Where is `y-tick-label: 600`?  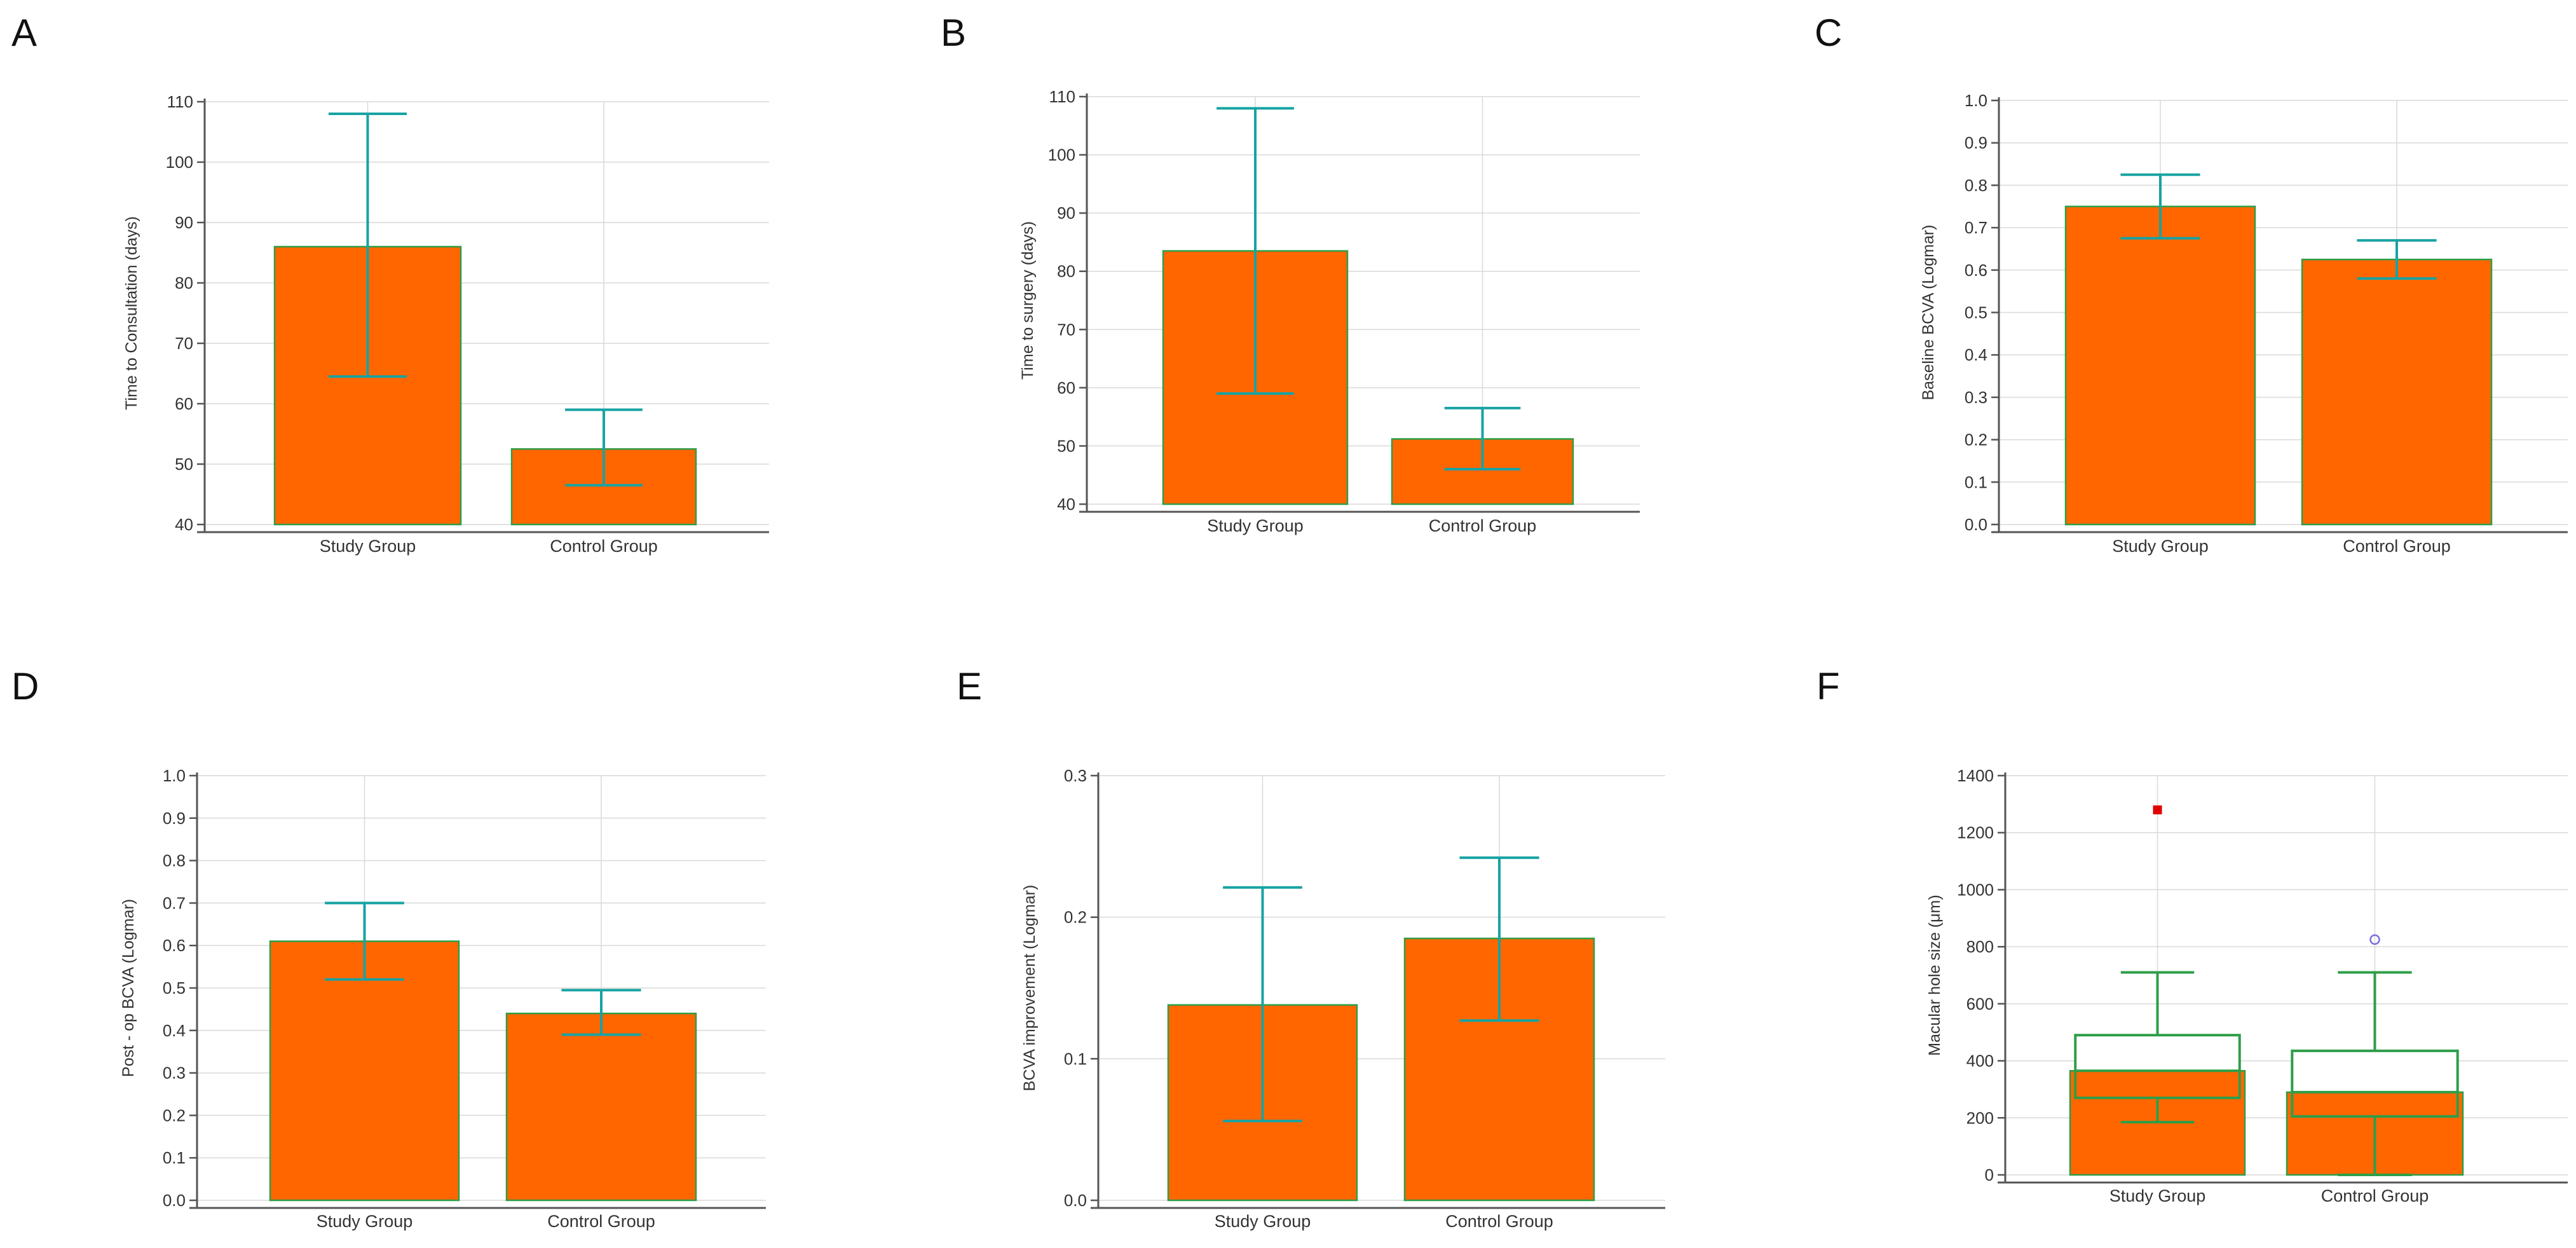
y-tick-label: 600 is located at coordinates (1980, 1003).